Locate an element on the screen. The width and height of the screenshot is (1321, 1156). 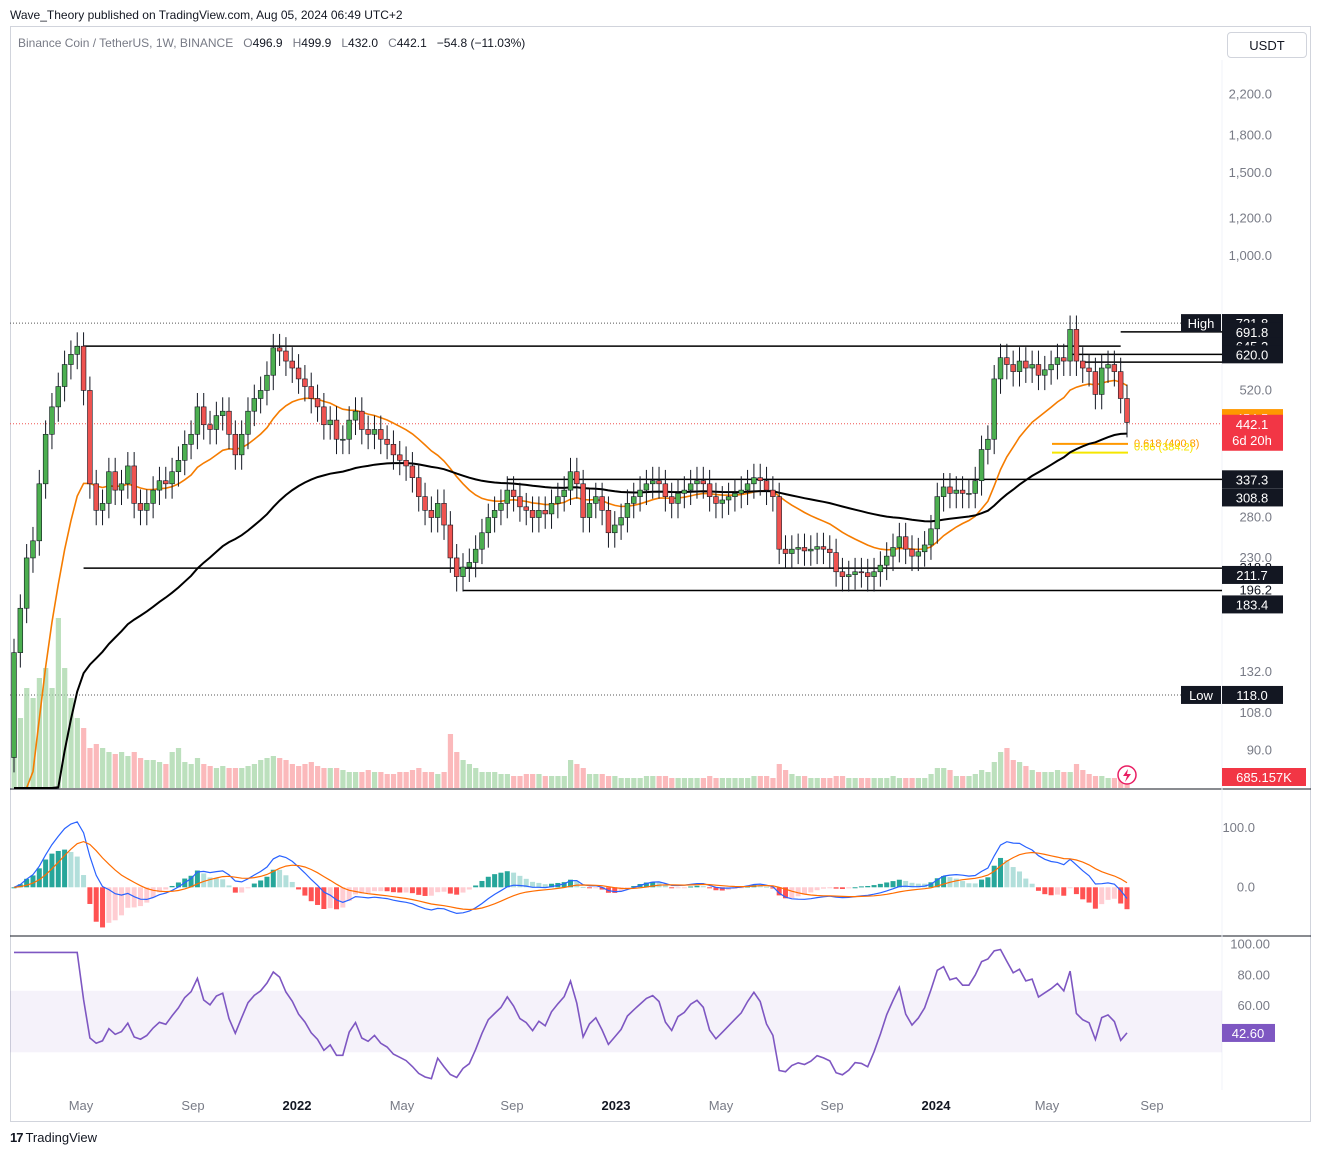
currency-button: USDT is located at coordinates (1267, 45).